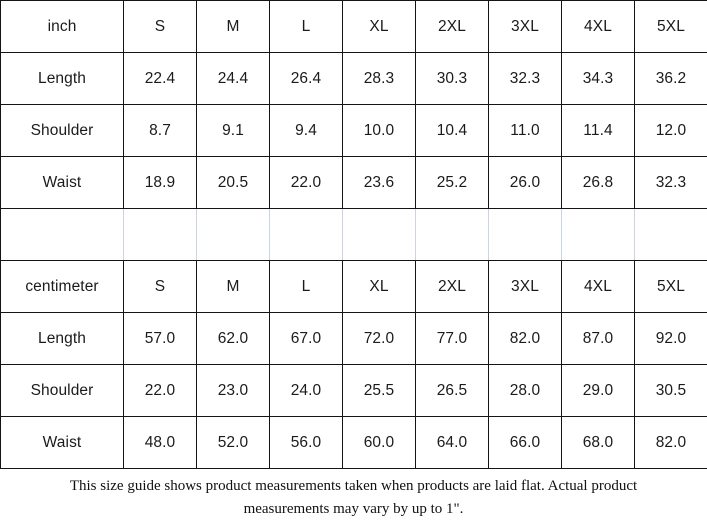 Image resolution: width=707 pixels, height=530 pixels. What do you see at coordinates (62, 131) in the screenshot?
I see `row-label-shoulder-inch: Shoulder` at bounding box center [62, 131].